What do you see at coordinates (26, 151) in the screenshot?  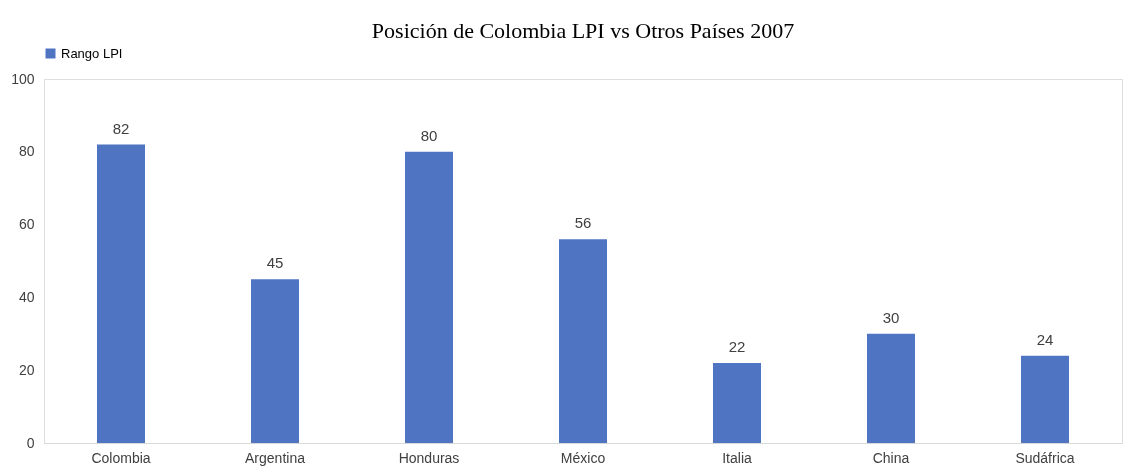 I see `y-tick-label: 80` at bounding box center [26, 151].